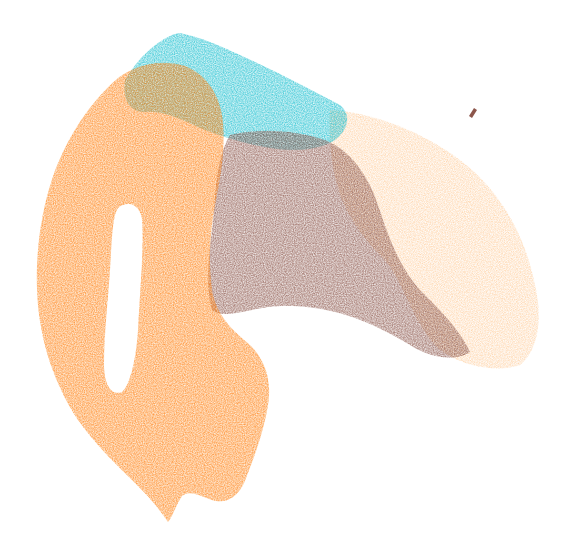 This screenshot has height=558, width=572. What do you see at coordinates (473, 113) in the screenshot?
I see `outlier-brown-mark` at bounding box center [473, 113].